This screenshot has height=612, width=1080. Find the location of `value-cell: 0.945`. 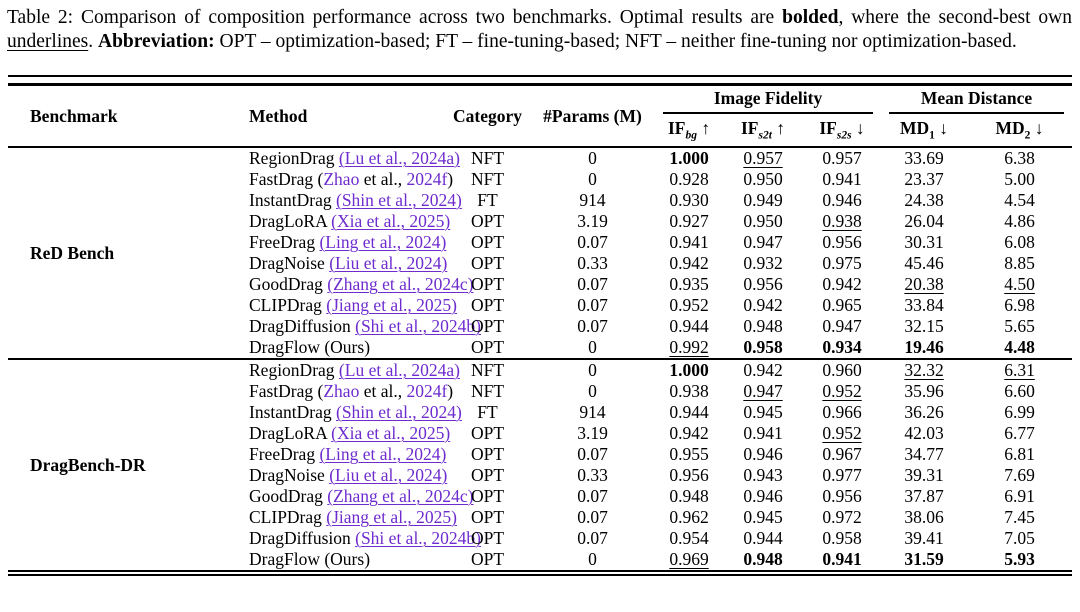

value-cell: 0.945 is located at coordinates (763, 412).